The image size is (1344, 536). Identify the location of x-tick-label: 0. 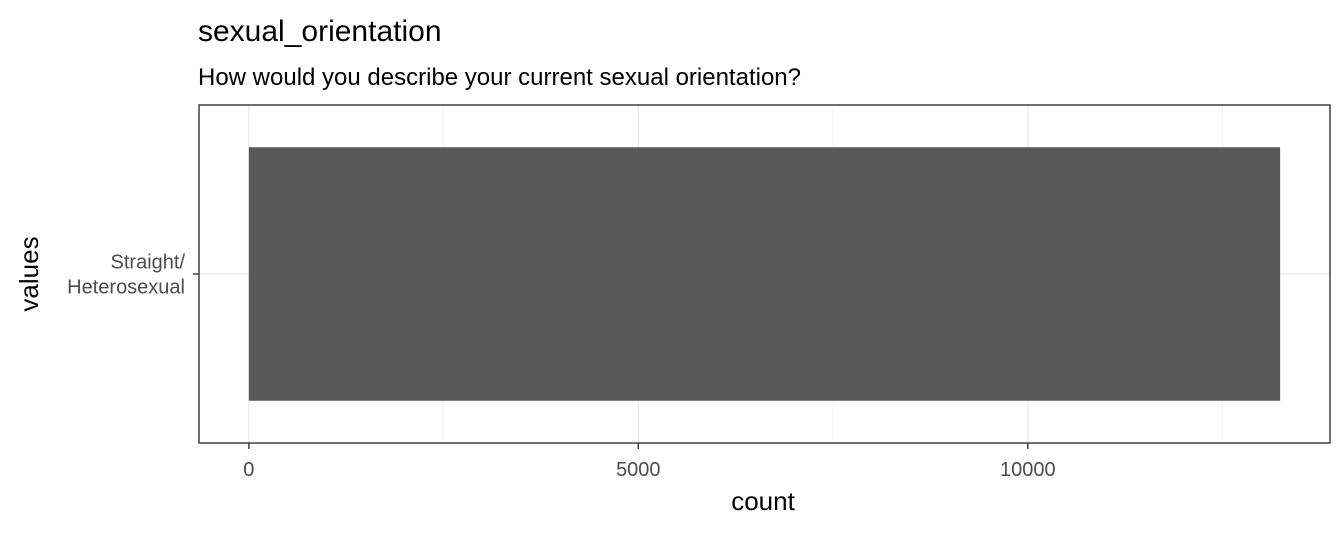
(248, 470).